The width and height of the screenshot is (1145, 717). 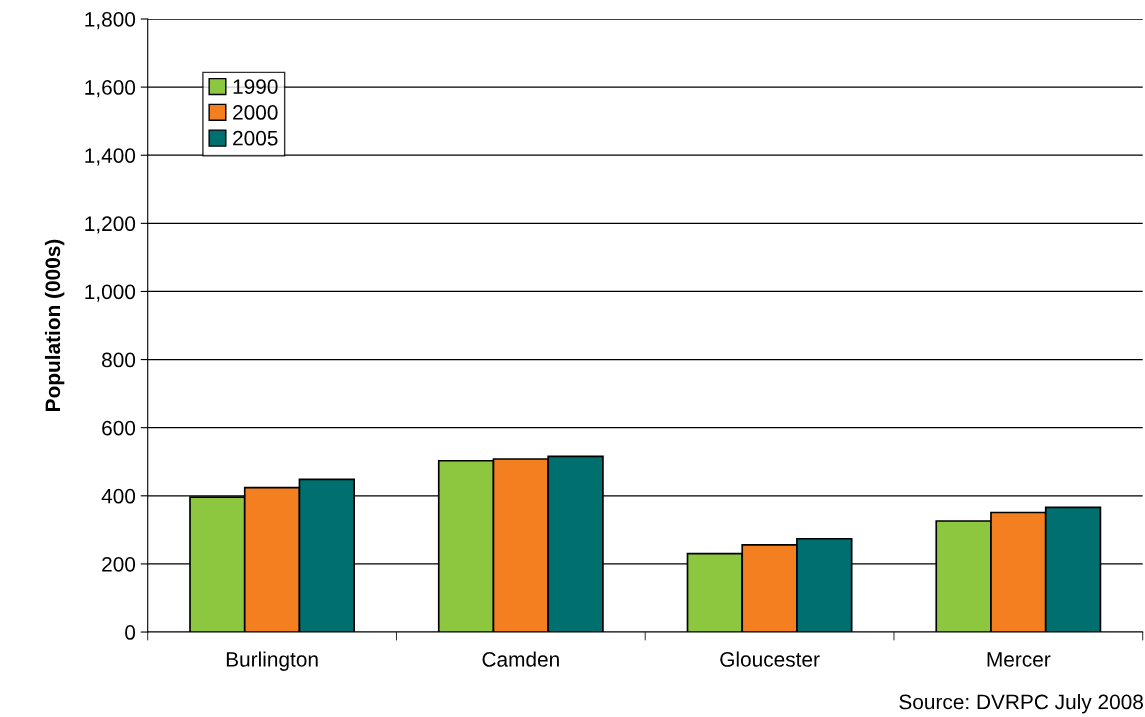 What do you see at coordinates (1019, 659) in the screenshot?
I see `x-tick-label: Mercer` at bounding box center [1019, 659].